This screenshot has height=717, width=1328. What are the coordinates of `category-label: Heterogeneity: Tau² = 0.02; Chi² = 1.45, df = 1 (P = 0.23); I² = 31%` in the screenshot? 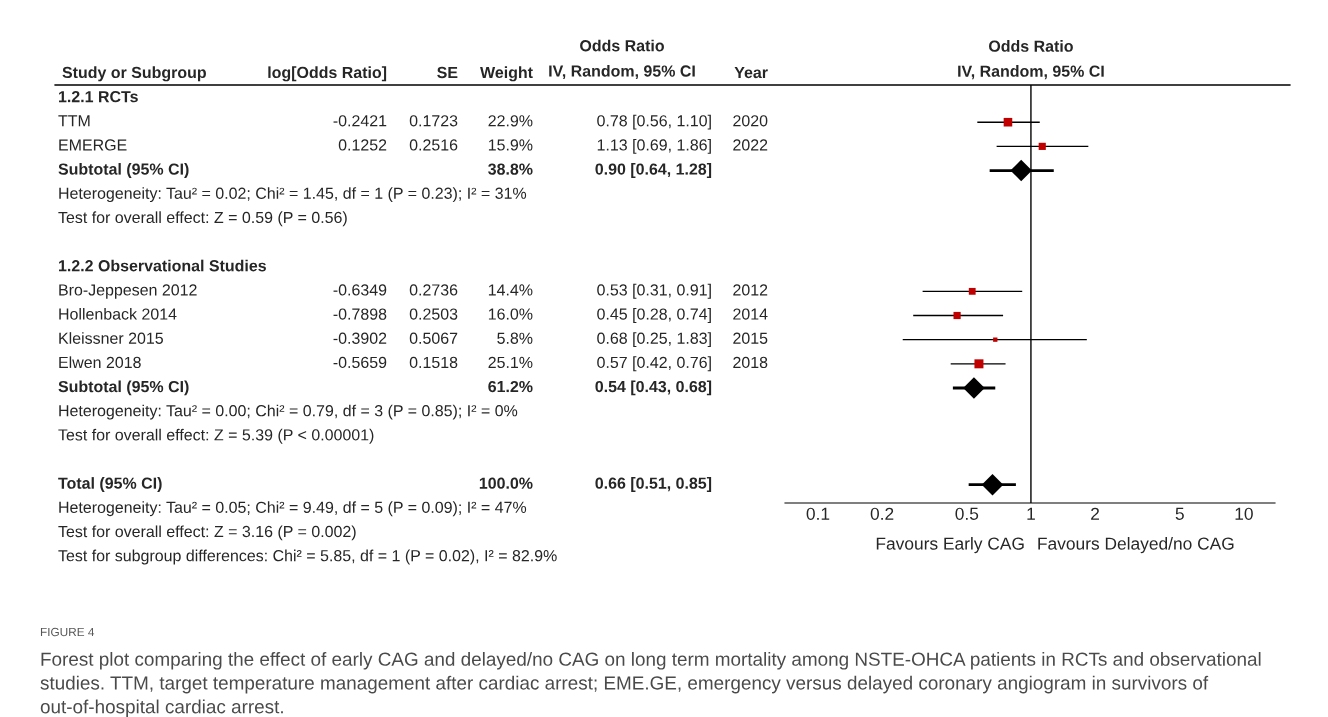 It's located at (293, 195).